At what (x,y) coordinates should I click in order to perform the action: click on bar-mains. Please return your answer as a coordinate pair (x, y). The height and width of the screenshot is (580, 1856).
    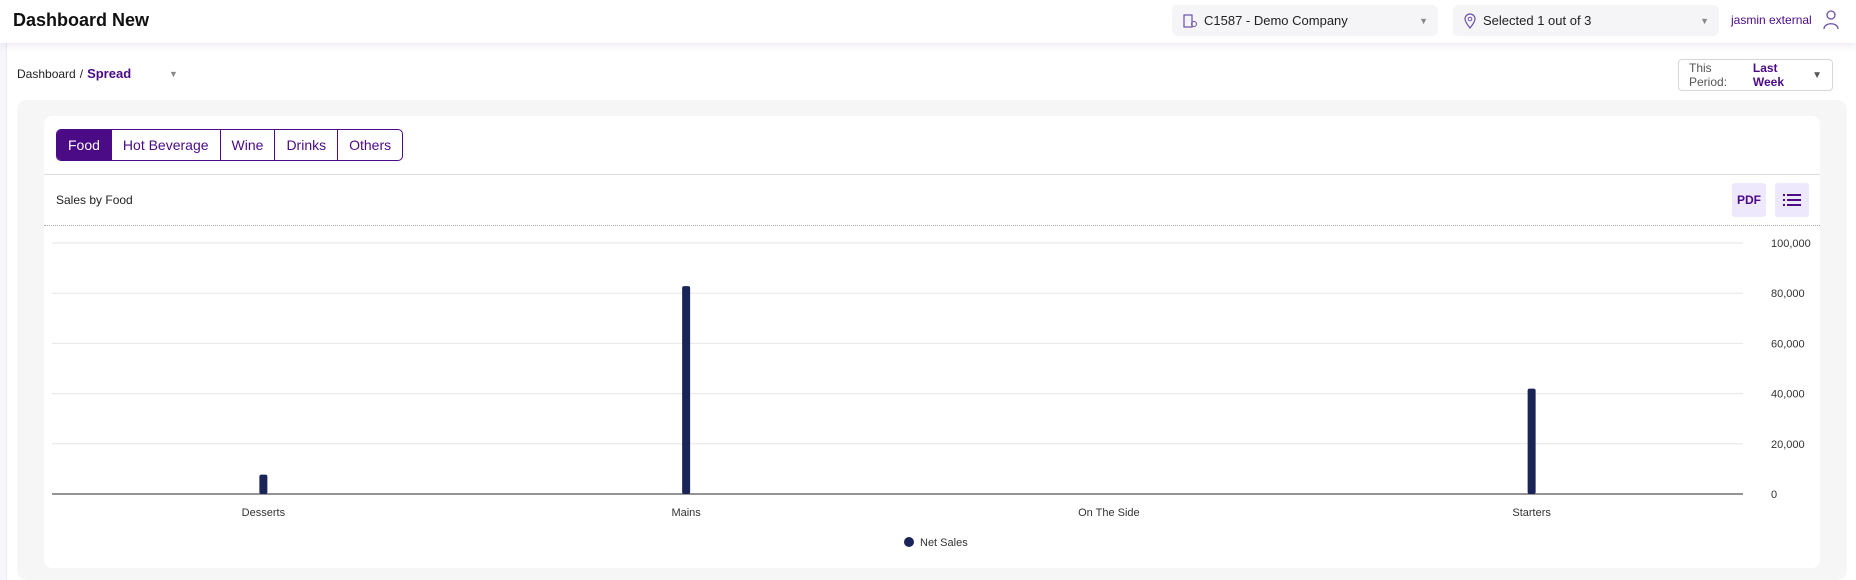
    Looking at the image, I should click on (686, 390).